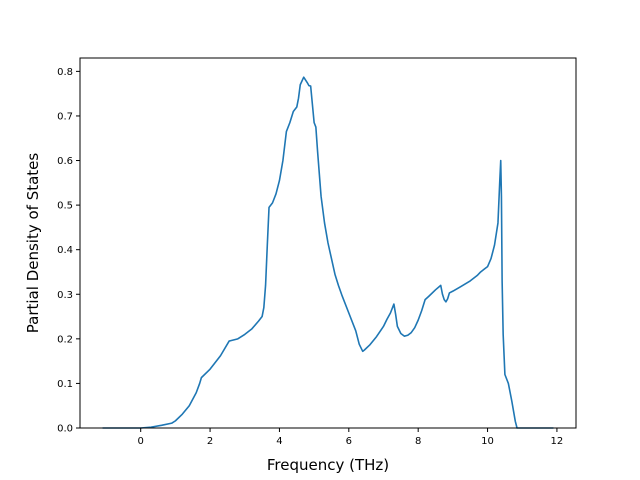 The width and height of the screenshot is (640, 480). Describe the element at coordinates (65, 384) in the screenshot. I see `y-tick-label: 0.1` at that location.